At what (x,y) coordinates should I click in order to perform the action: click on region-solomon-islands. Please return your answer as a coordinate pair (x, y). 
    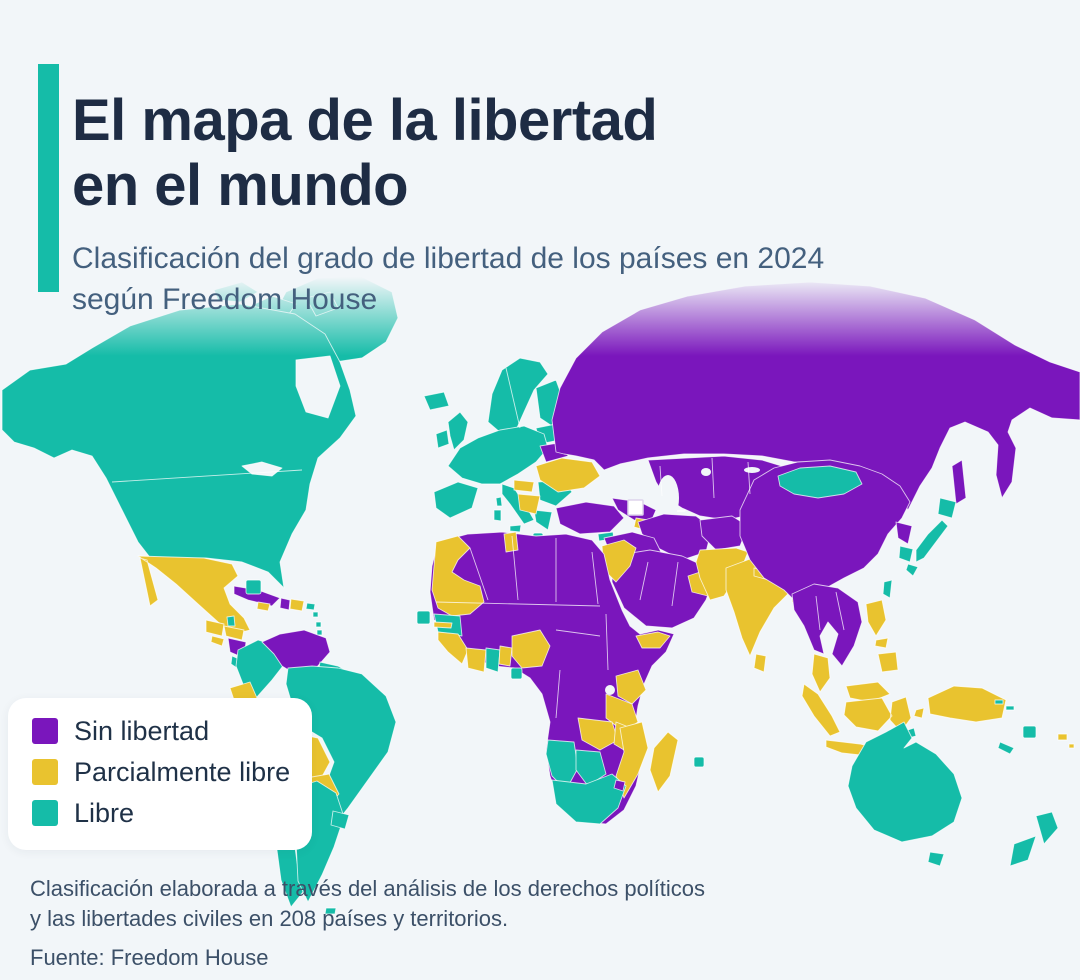
    Looking at the image, I should click on (1004, 705).